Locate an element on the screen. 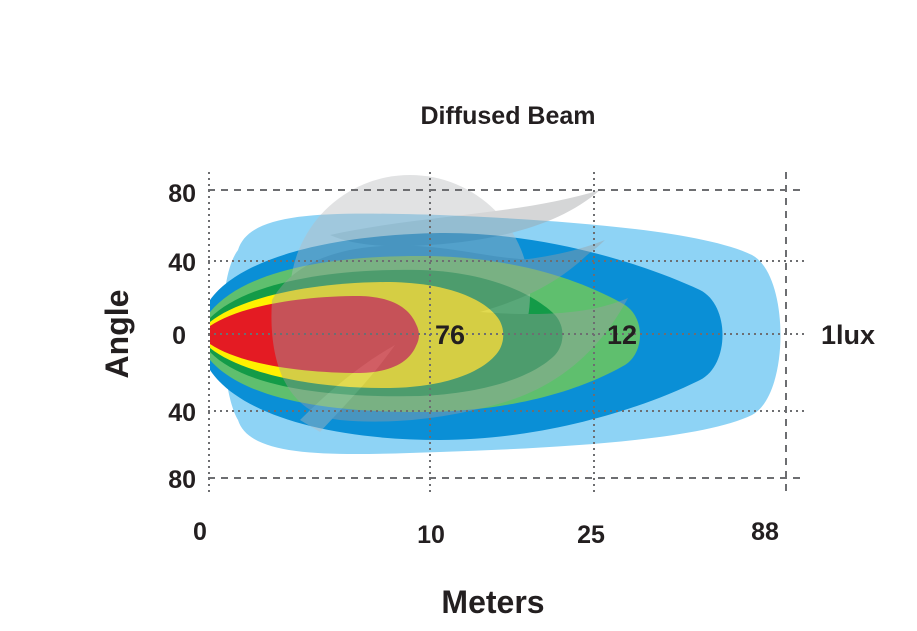  y-ticks: 80 40 0 40 80 is located at coordinates (182, 337).